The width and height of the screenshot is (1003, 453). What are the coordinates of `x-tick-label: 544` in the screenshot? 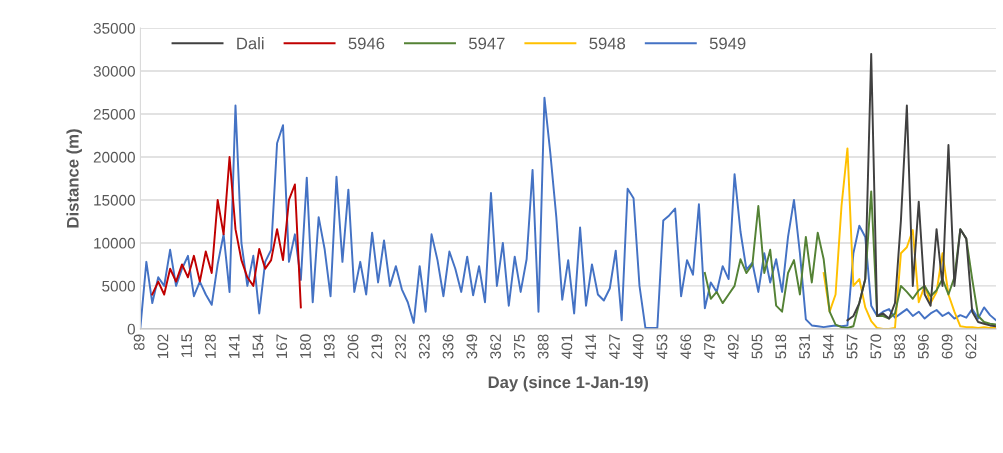 It's located at (828, 346).